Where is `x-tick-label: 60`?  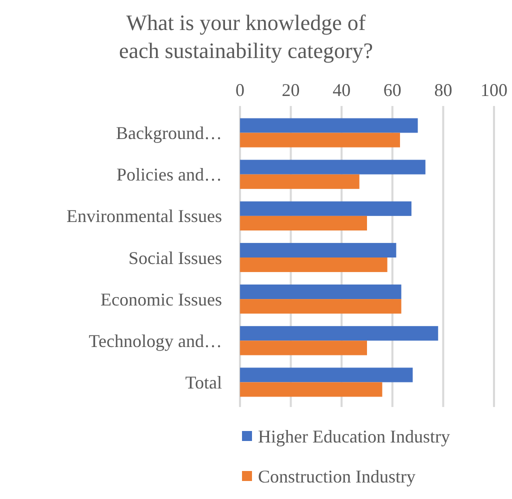 x-tick-label: 60 is located at coordinates (392, 90).